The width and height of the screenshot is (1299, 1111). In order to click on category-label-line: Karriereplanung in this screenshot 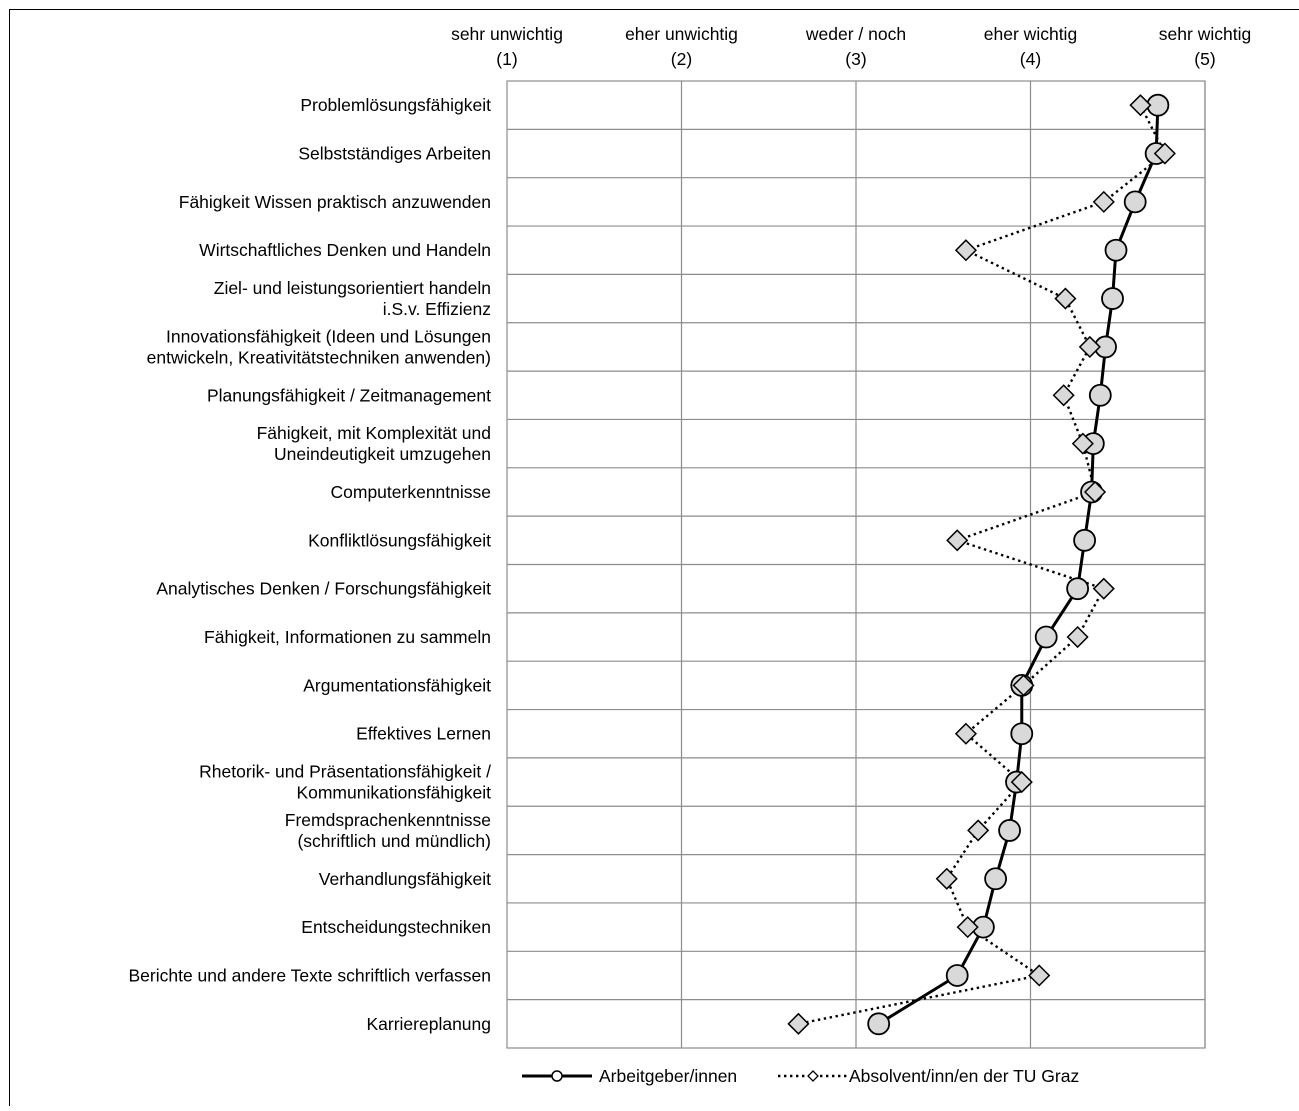, I will do `click(428, 1024)`.